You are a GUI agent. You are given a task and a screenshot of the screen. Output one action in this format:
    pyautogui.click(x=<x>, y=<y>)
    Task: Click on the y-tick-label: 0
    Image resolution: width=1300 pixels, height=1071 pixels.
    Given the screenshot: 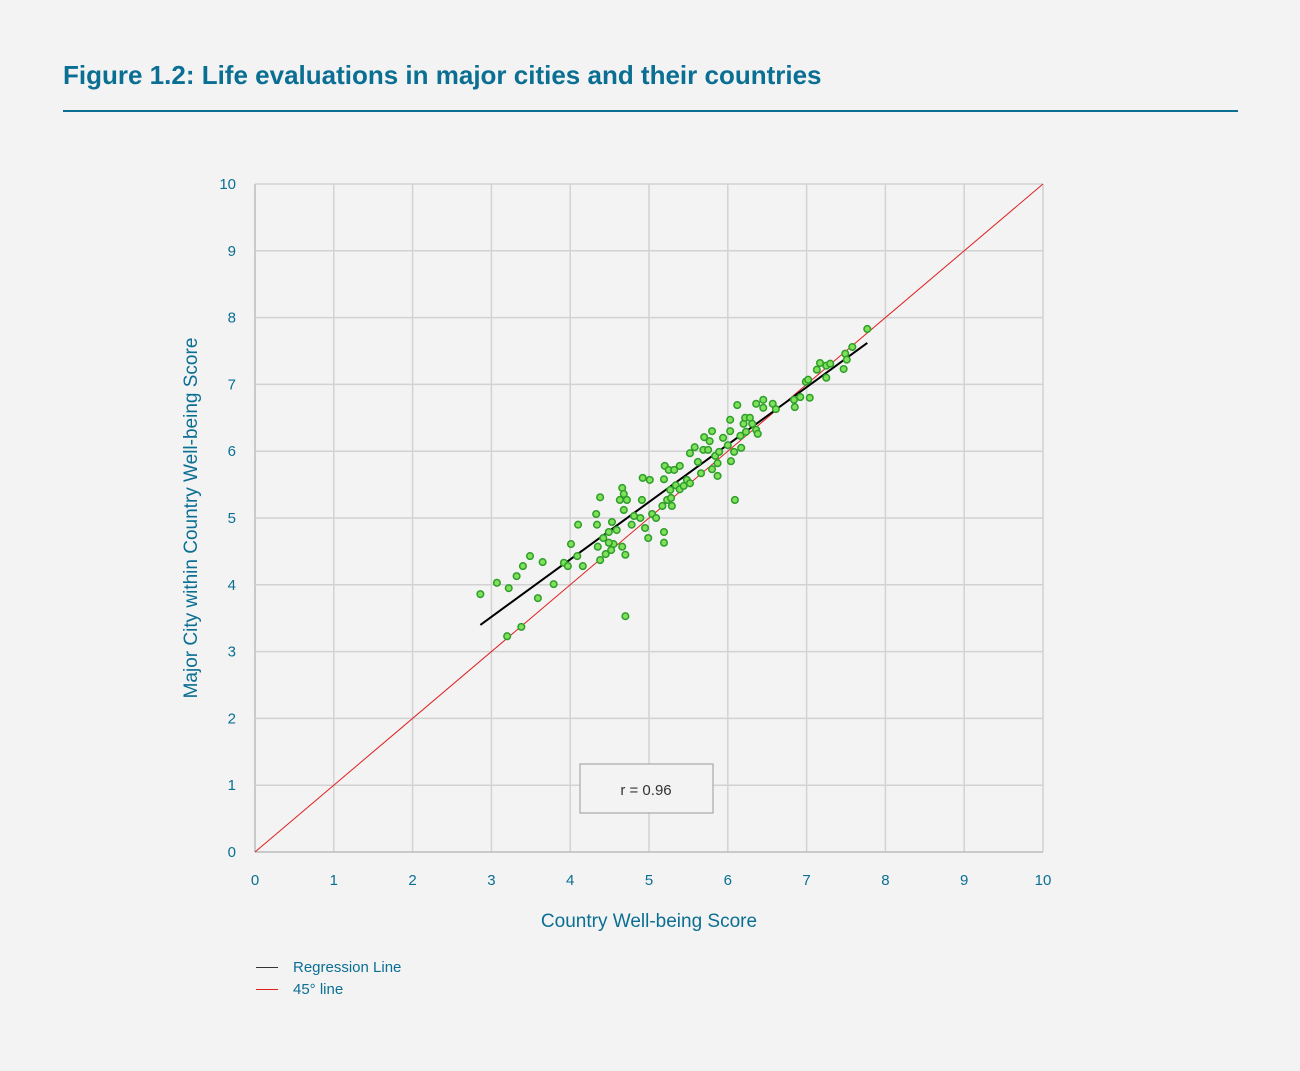 What is the action you would take?
    pyautogui.click(x=232, y=852)
    